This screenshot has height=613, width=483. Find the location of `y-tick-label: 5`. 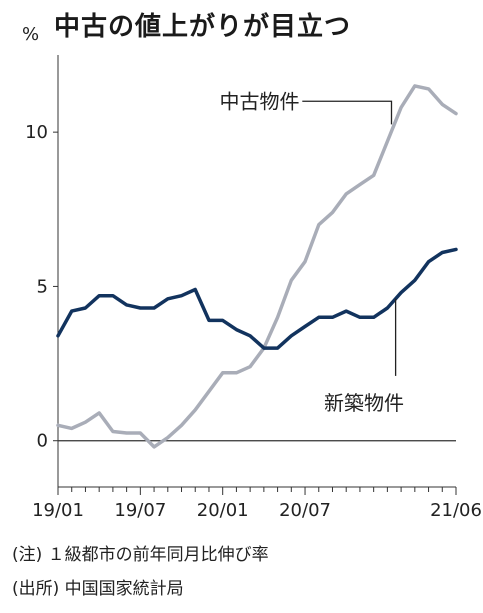

y-tick-label: 5 is located at coordinates (42, 286).